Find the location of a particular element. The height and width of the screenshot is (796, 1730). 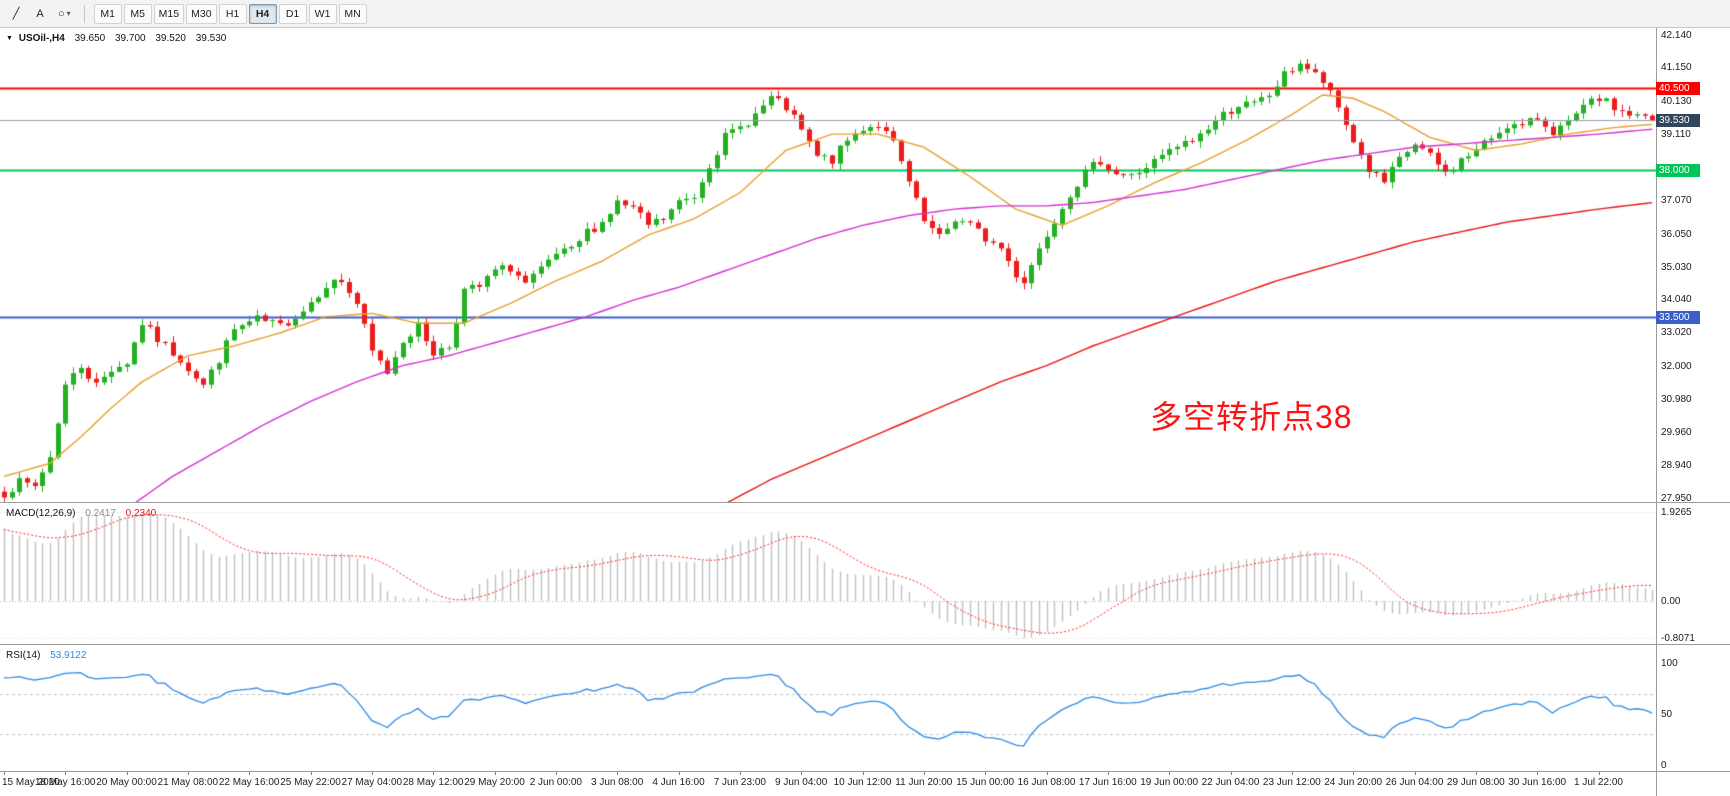

rsi-value: 53.9122 is located at coordinates (68, 655).